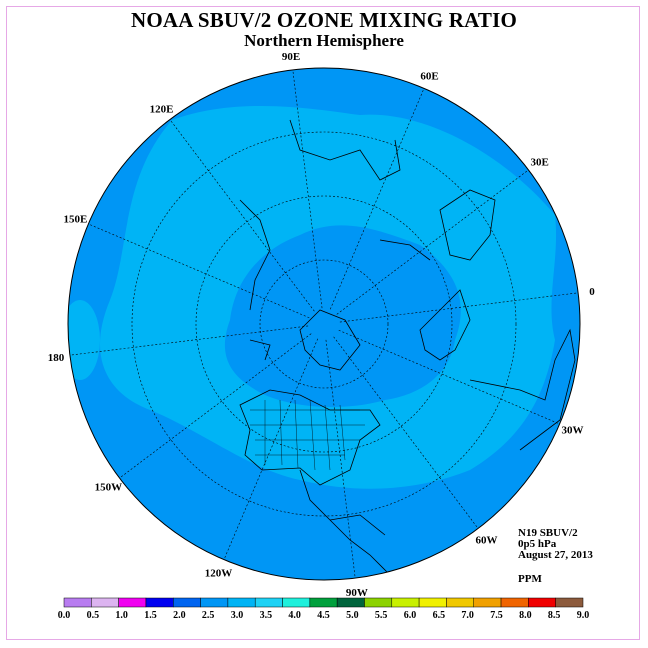 This screenshot has width=648, height=648. What do you see at coordinates (539, 163) in the screenshot?
I see `lon-label-2: 30E` at bounding box center [539, 163].